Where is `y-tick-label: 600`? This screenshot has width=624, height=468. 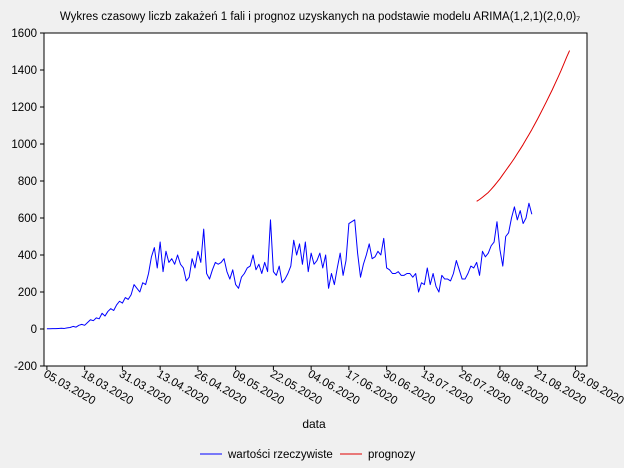
y-tick-label: 600 is located at coordinates (27, 219).